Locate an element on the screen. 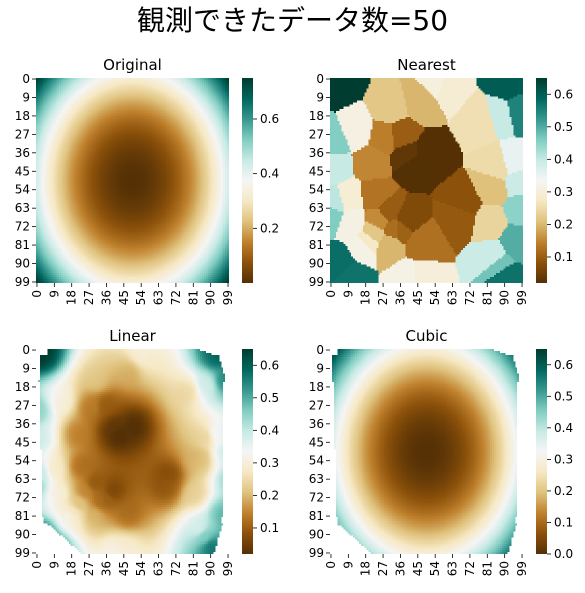 Image resolution: width=585 pixels, height=593 pixels. figure-suptitle: 観測できたデータ数=50 is located at coordinates (292, 20).